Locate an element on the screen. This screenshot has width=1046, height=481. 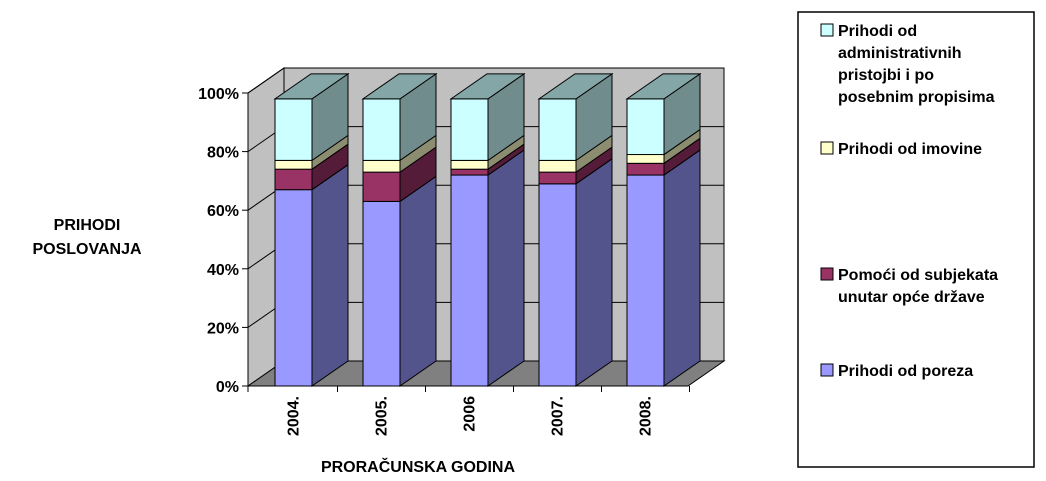
y-tick-label: 40% is located at coordinates (223, 270).